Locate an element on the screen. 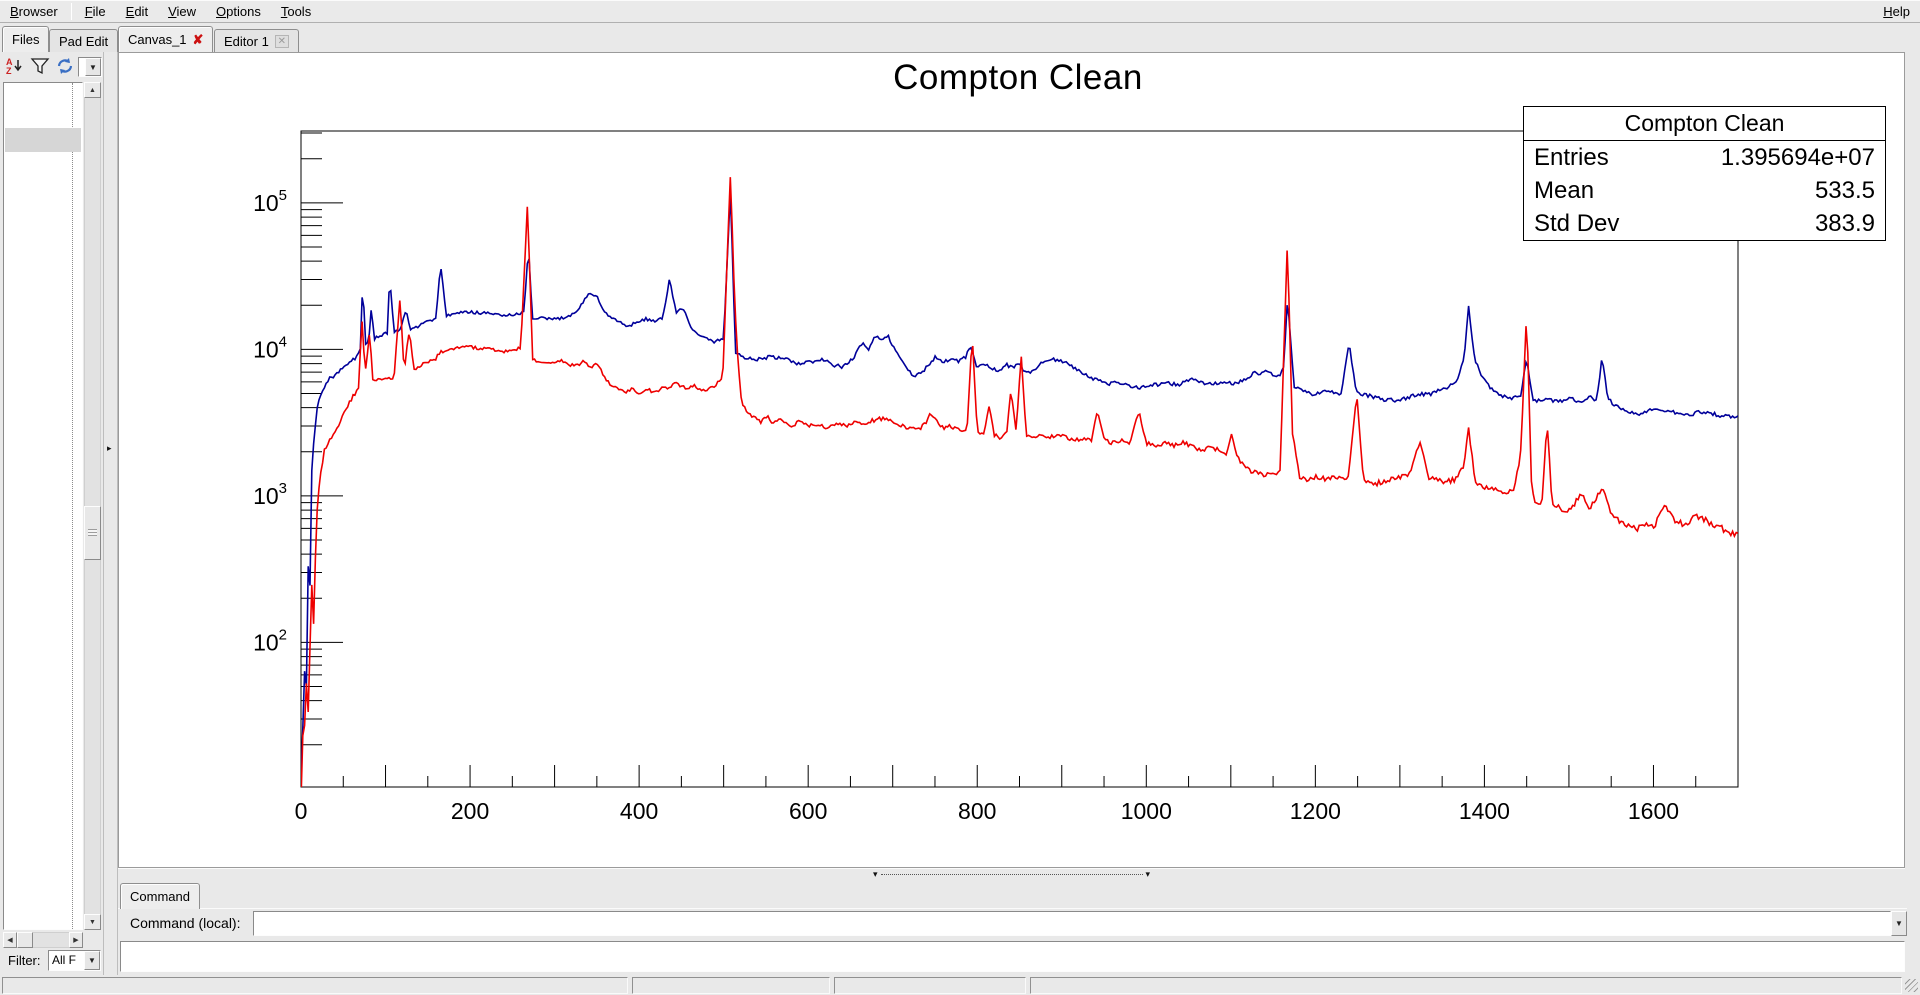 The width and height of the screenshot is (1920, 995). list-hscrollbar: ◀ ▶ is located at coordinates (43, 940).